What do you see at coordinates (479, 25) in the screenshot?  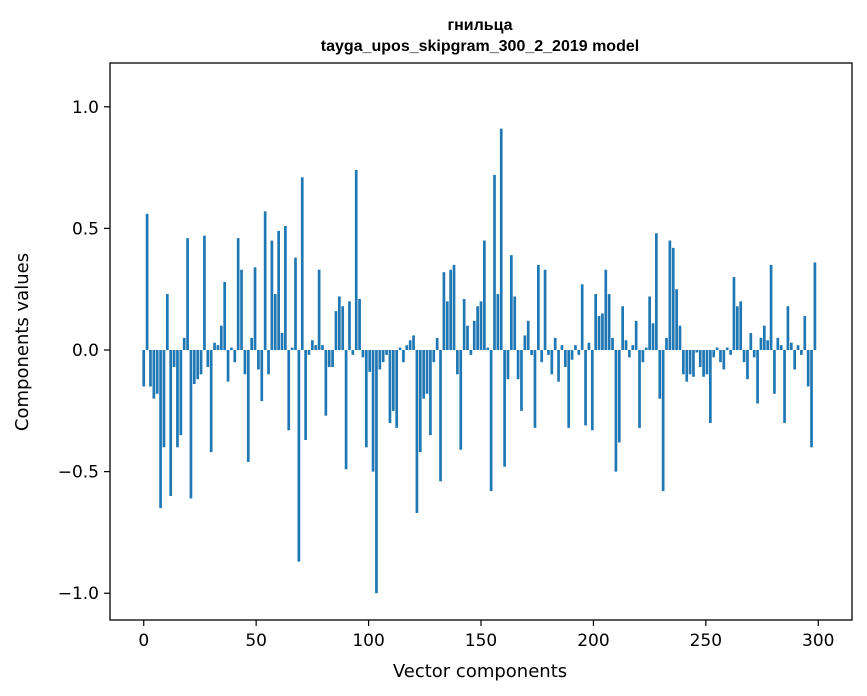 I see `chart-title-line-1: гнильца` at bounding box center [479, 25].